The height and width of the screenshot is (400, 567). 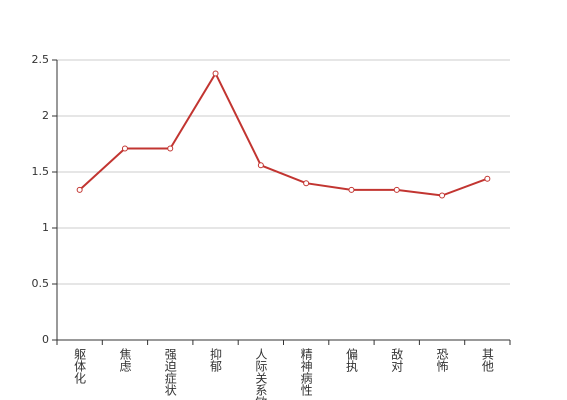 I want to click on x-tick-label: 抑郁, so click(x=216, y=360).